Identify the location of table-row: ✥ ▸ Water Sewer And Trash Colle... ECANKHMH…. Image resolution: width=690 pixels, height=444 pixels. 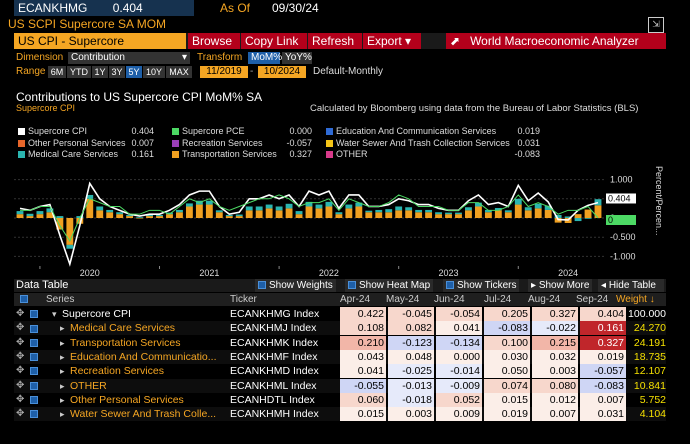
(340, 414).